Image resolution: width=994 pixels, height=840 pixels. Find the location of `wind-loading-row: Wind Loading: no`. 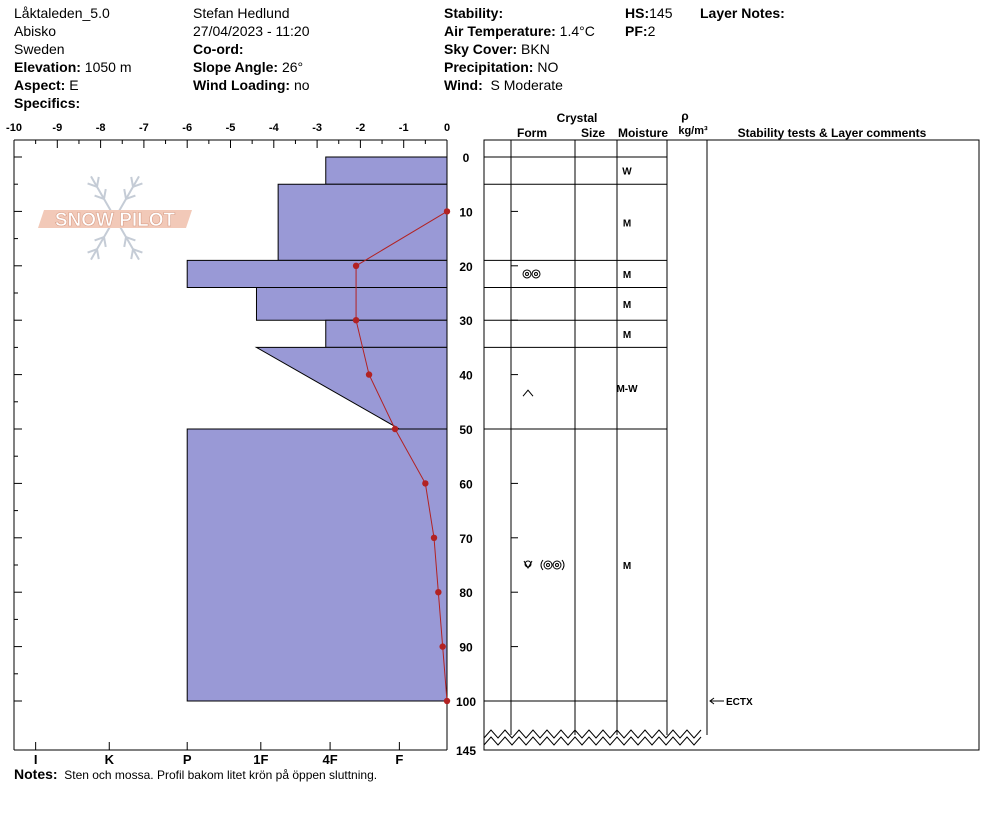

wind-loading-row: Wind Loading: no is located at coordinates (251, 85).